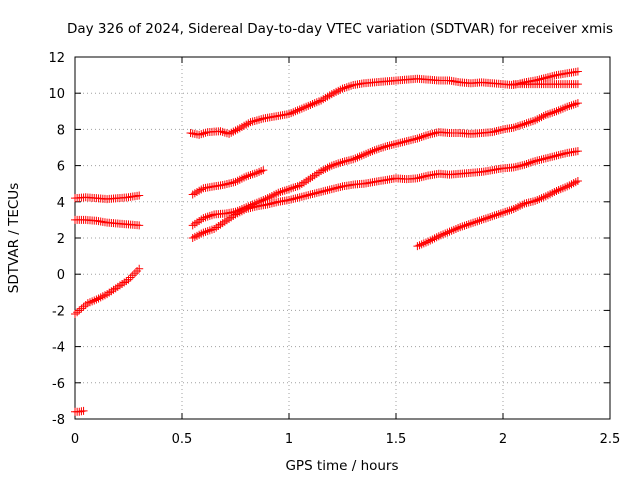 The height and width of the screenshot is (480, 640). I want to click on x-tick-label: 0, so click(75, 439).